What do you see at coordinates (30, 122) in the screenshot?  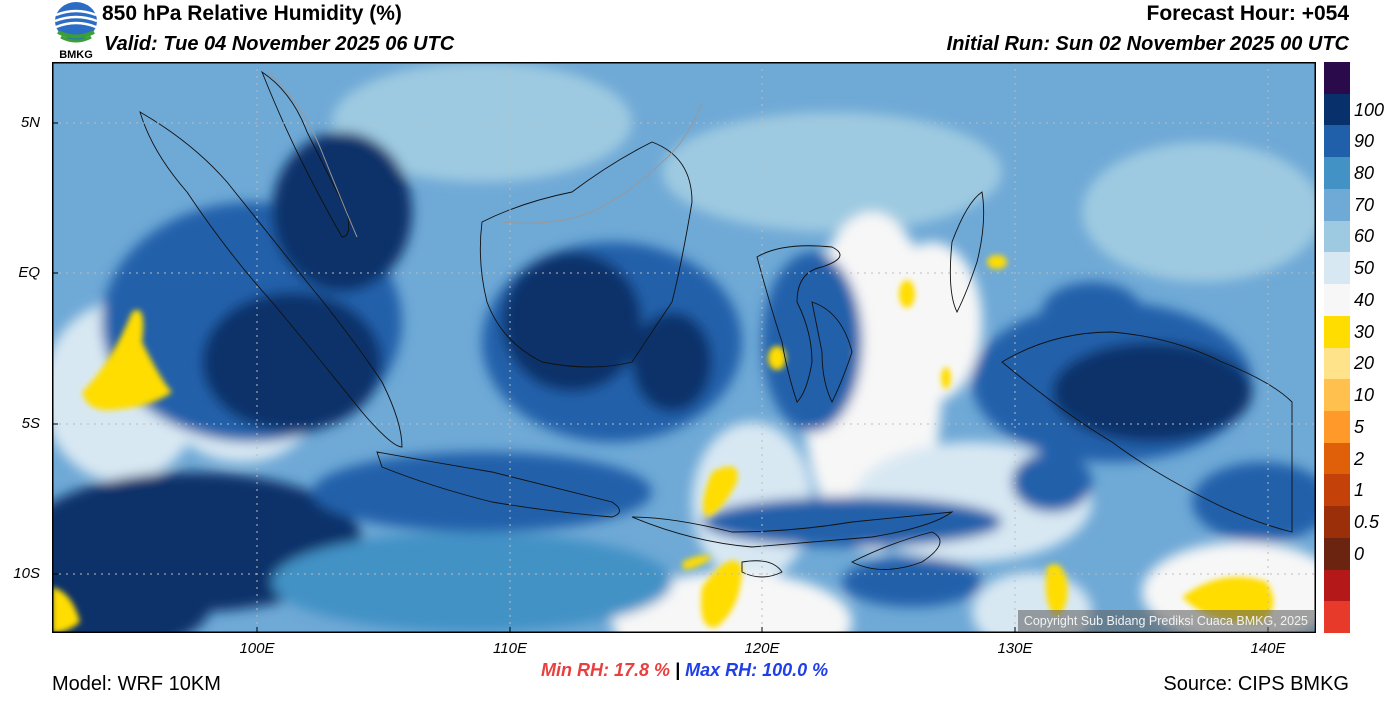 I see `lat-label-5n: 5N` at bounding box center [30, 122].